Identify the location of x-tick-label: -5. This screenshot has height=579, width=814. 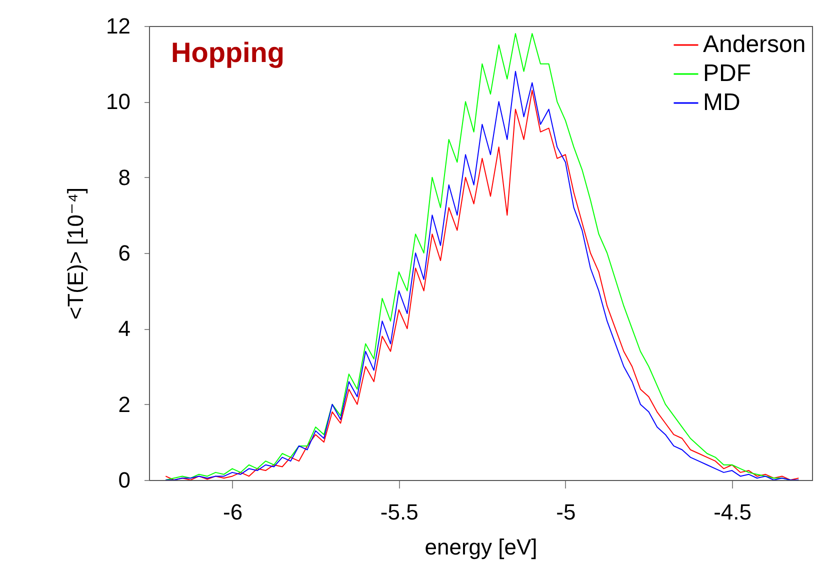
(566, 512).